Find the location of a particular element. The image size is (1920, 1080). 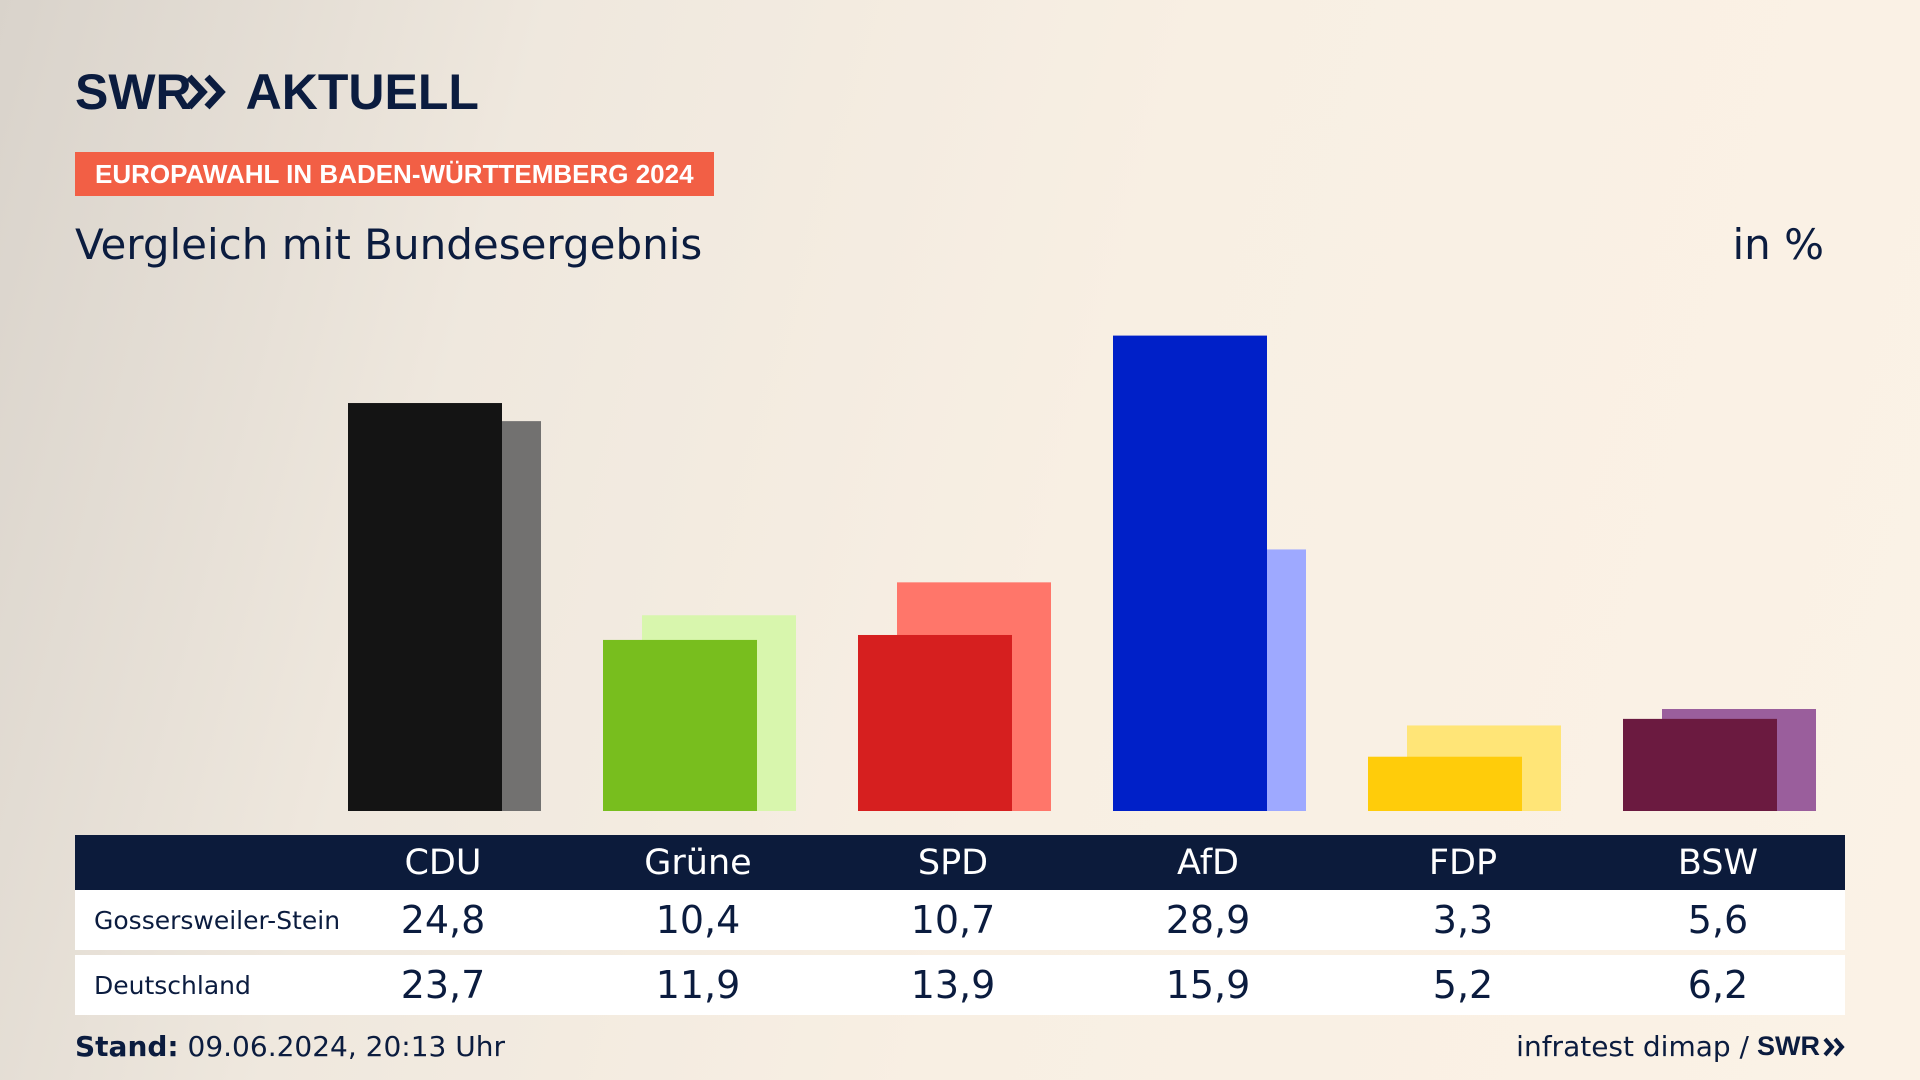

source-text: infratest dimap / is located at coordinates (1632, 1046).